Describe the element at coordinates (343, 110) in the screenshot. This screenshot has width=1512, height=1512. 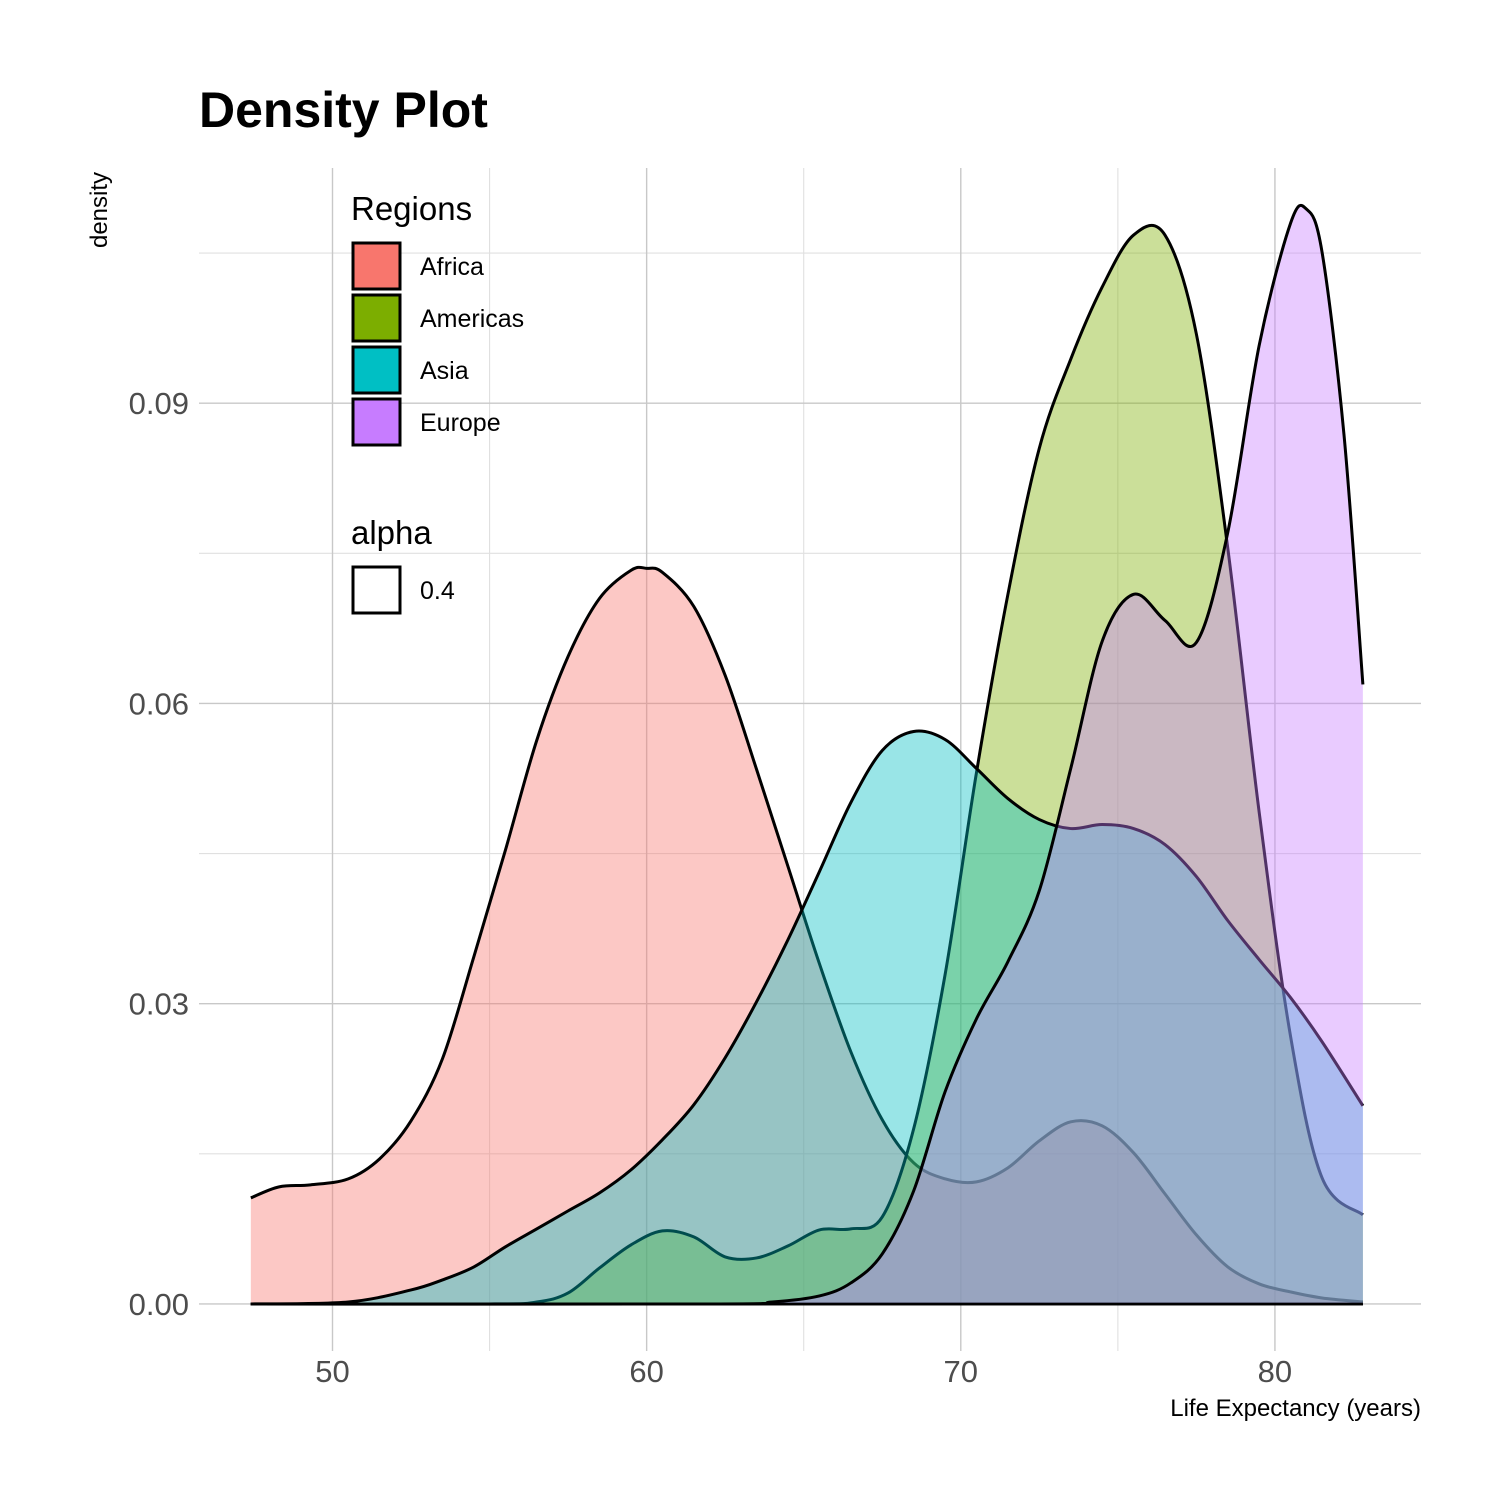
I see `chart-title: Density Plot` at that location.